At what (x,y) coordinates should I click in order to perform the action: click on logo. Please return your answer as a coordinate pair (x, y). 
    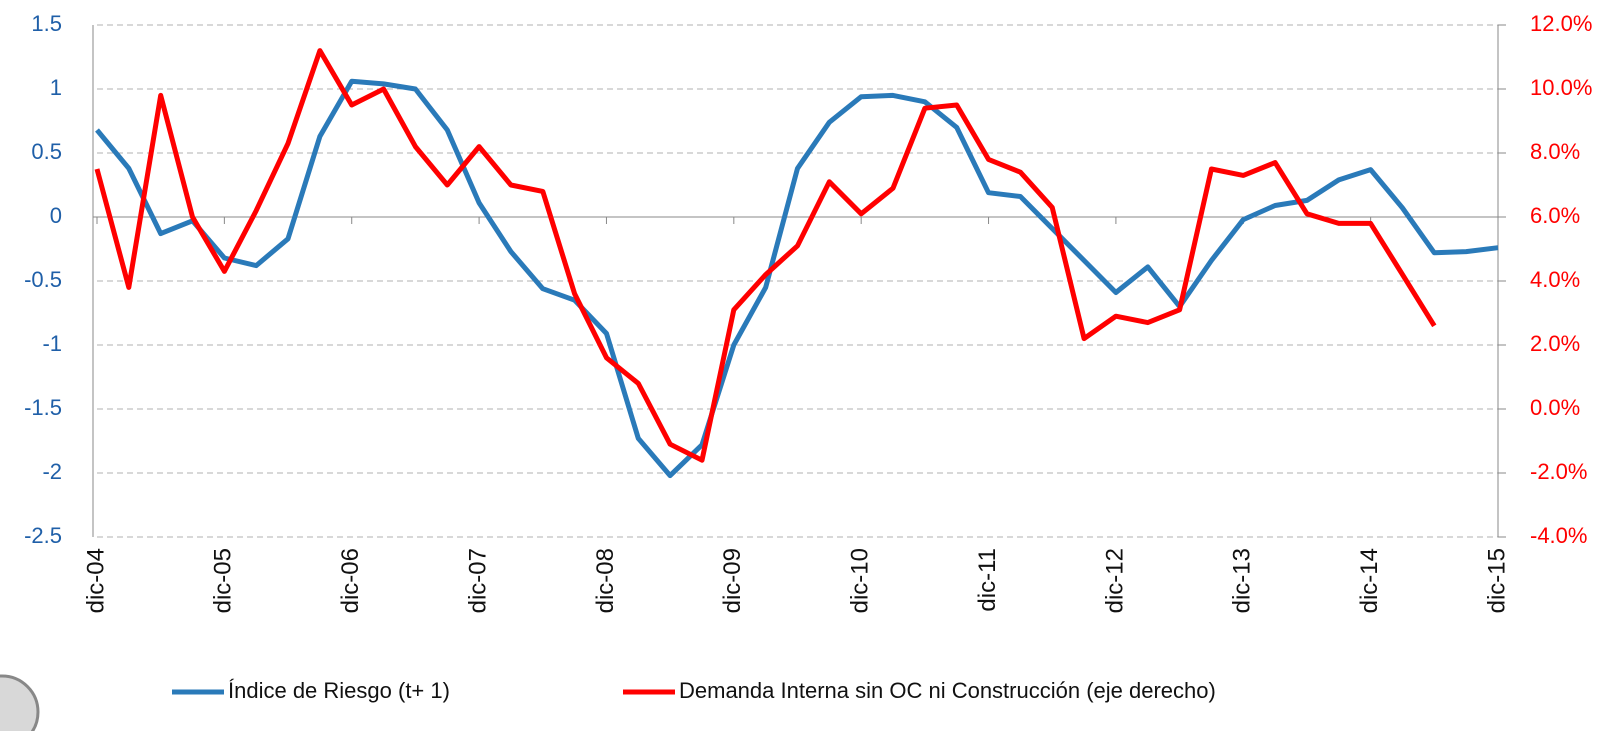
    Looking at the image, I should click on (20, 702).